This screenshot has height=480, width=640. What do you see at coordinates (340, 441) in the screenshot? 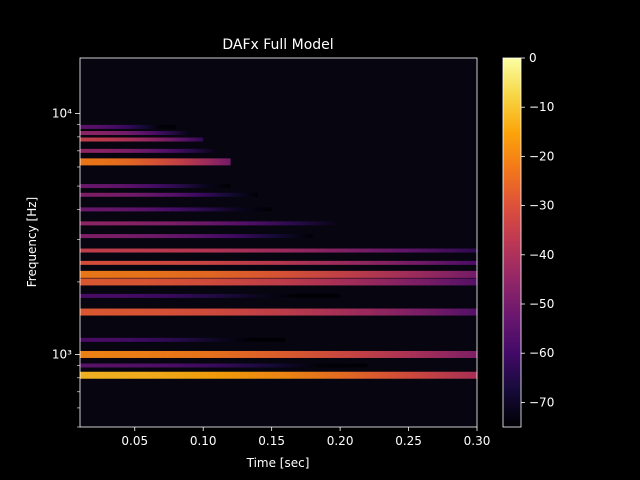
I see `x-tick-label: 0.20` at bounding box center [340, 441].